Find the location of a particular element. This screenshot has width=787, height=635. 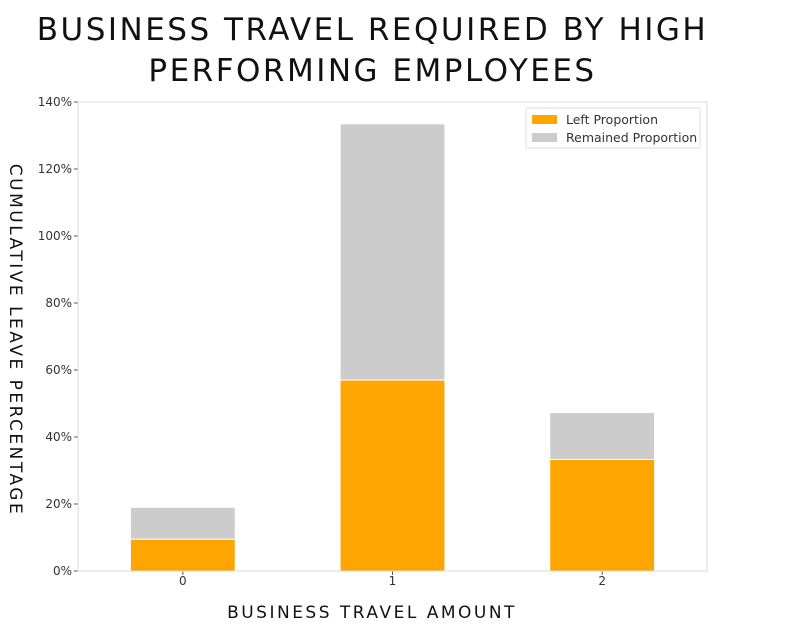

legend: Left Proportion Remained Proportion is located at coordinates (613, 128).